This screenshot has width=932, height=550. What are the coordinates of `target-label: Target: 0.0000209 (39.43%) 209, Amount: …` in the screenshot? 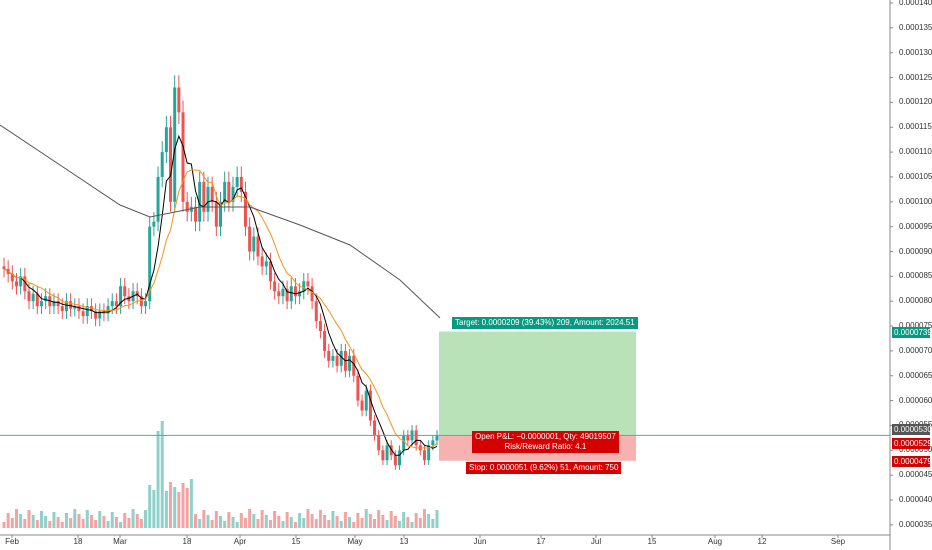 It's located at (545, 323).